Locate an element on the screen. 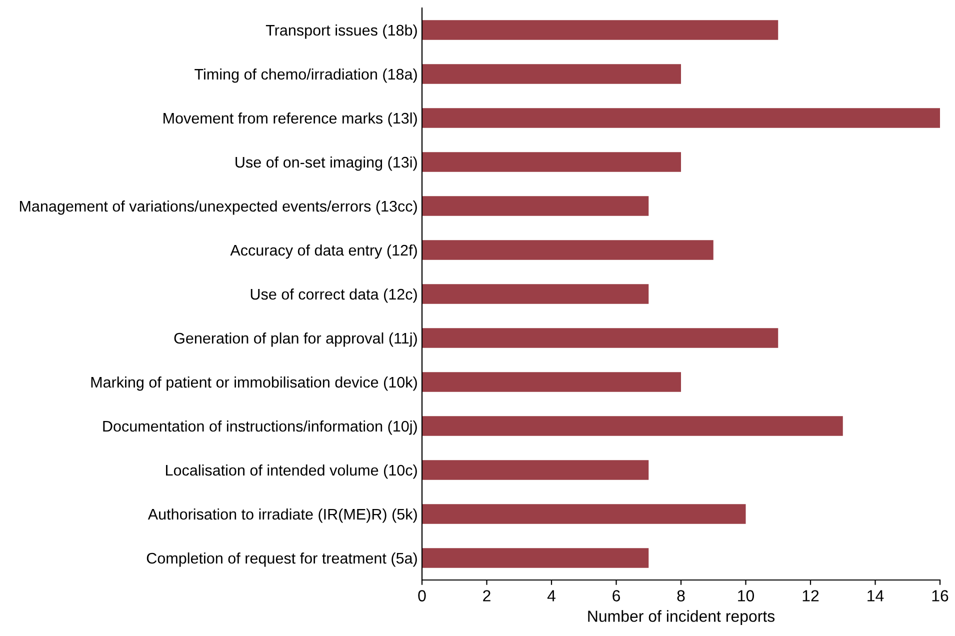 This screenshot has height=636, width=955. x-tick-label: 2 is located at coordinates (486, 596).